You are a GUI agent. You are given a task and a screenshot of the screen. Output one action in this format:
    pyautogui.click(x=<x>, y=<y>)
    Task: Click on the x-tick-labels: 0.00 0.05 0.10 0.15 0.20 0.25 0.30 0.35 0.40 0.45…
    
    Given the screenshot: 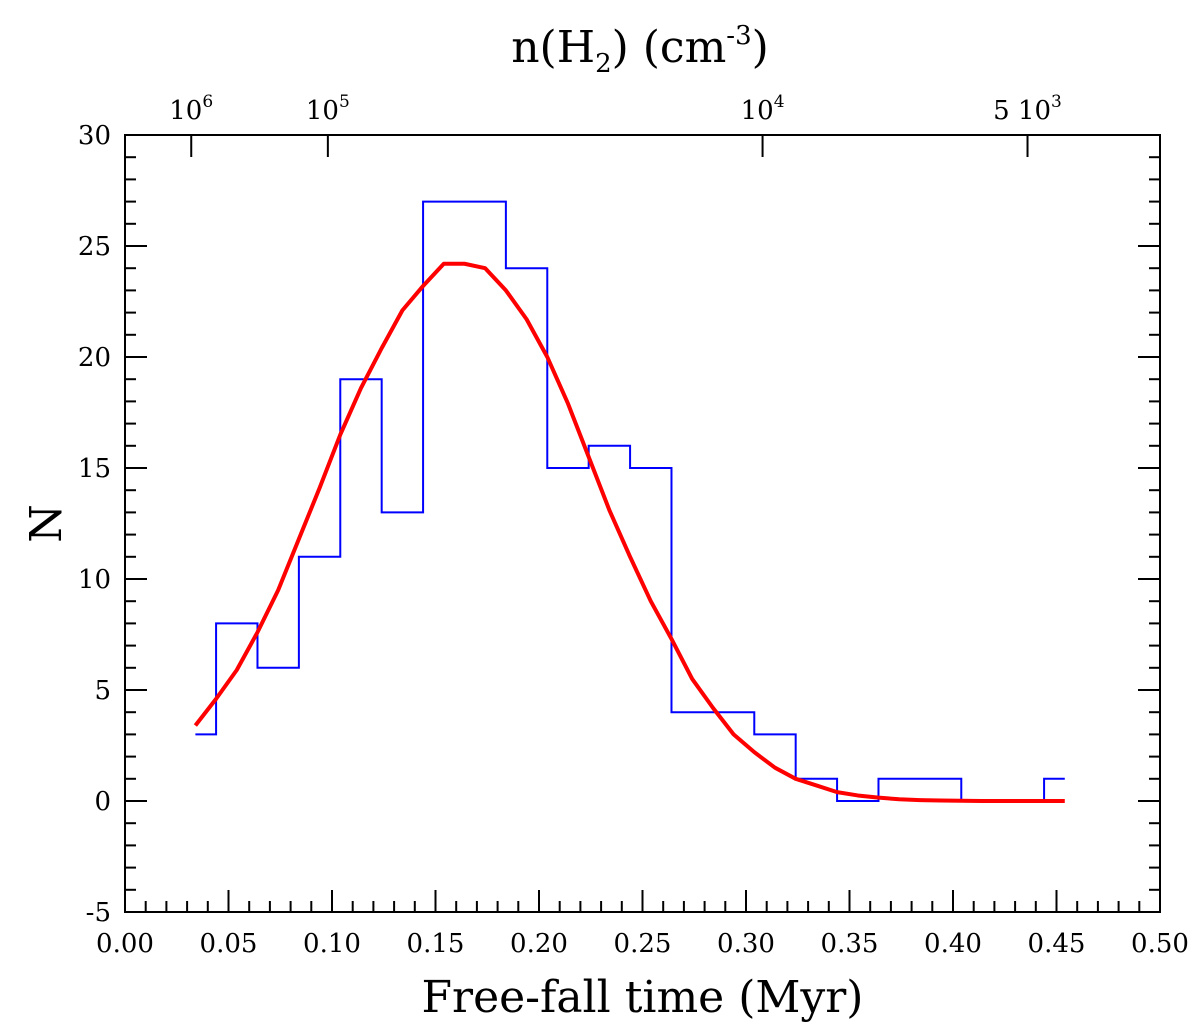 What is the action you would take?
    pyautogui.click(x=642, y=944)
    